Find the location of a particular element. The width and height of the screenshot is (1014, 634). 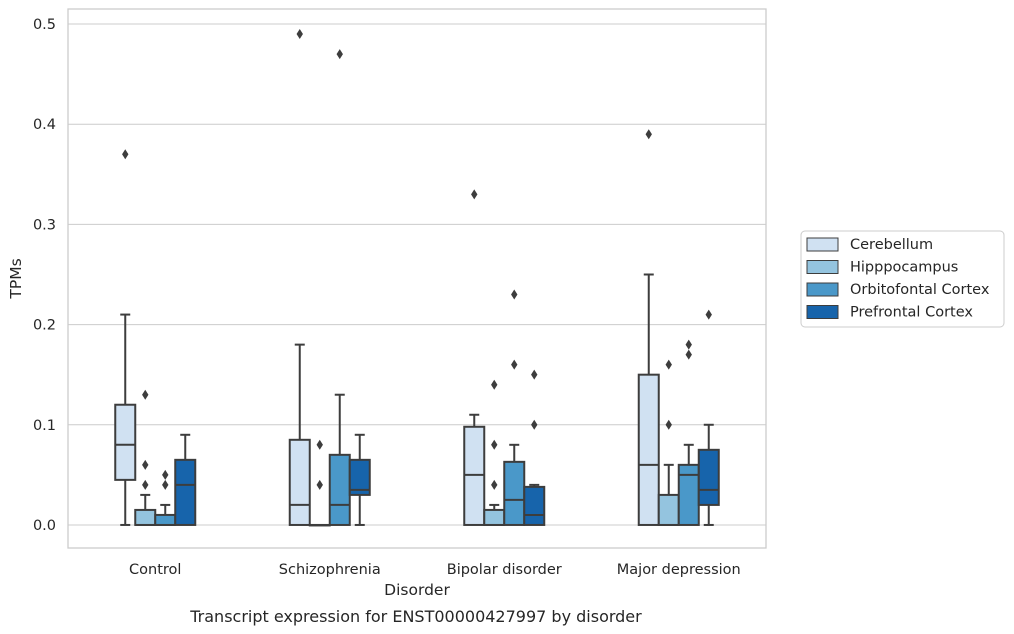

legend-label-0: Cerebellum is located at coordinates (891, 245).